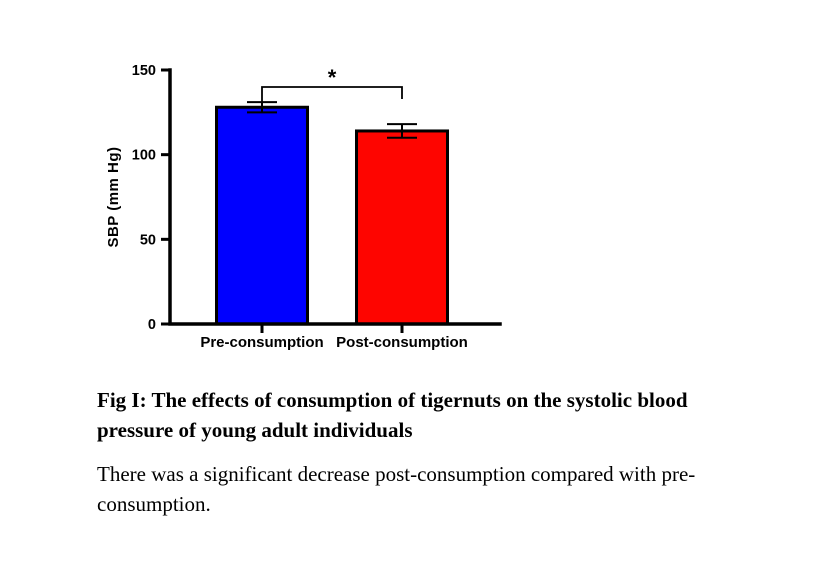  Describe the element at coordinates (332, 77) in the screenshot. I see `significance-asterisk: *` at that location.